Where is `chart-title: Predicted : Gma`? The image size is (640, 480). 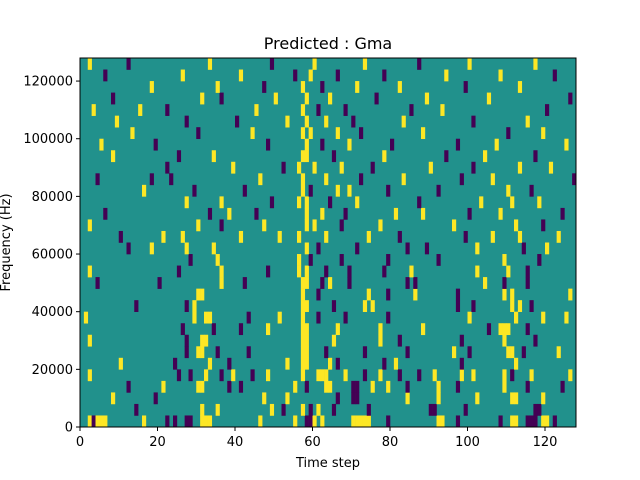
chart-title: Predicted : Gma is located at coordinates (328, 43).